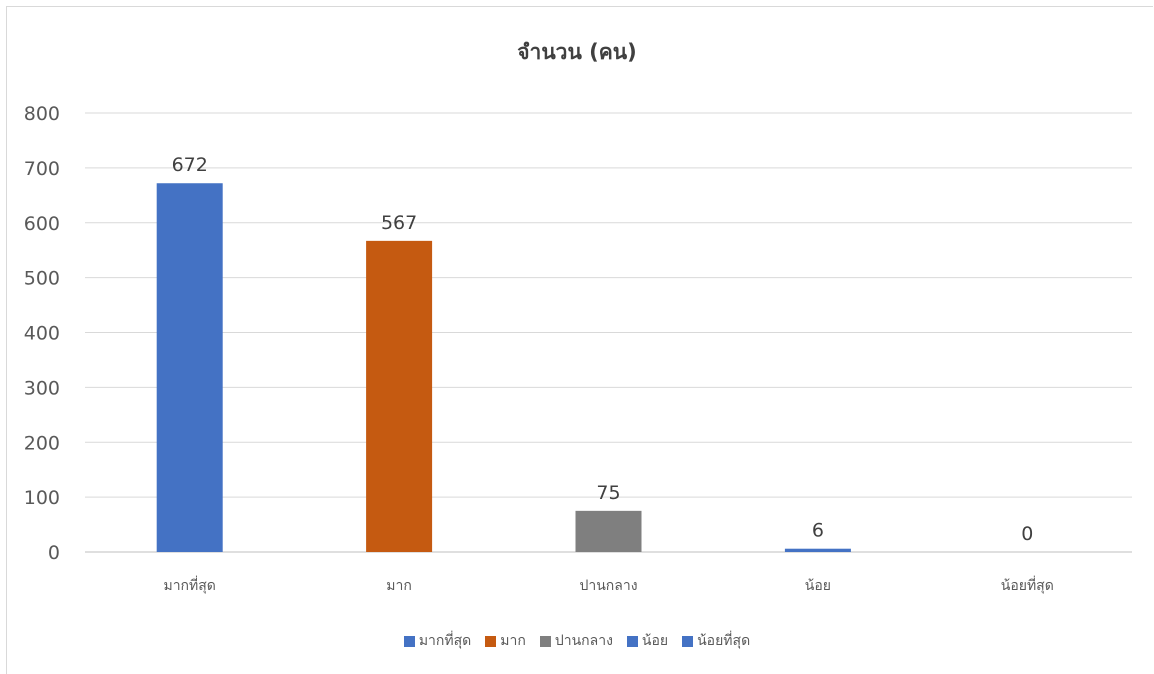 Image resolution: width=1154 pixels, height=674 pixels. I want to click on x-tick-label: มากที่สุด, so click(189, 585).